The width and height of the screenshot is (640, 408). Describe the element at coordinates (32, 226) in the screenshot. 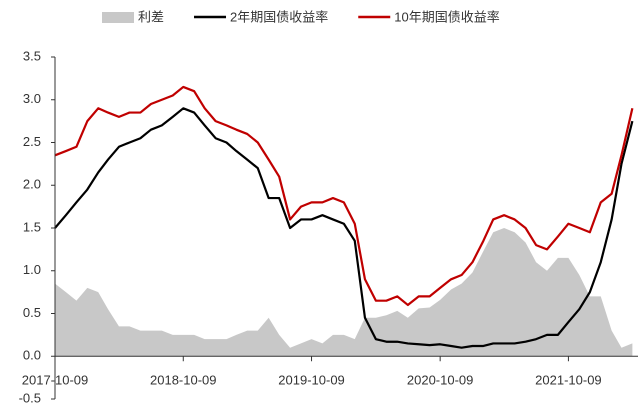

I see `y-tick-label: 1.5` at that location.